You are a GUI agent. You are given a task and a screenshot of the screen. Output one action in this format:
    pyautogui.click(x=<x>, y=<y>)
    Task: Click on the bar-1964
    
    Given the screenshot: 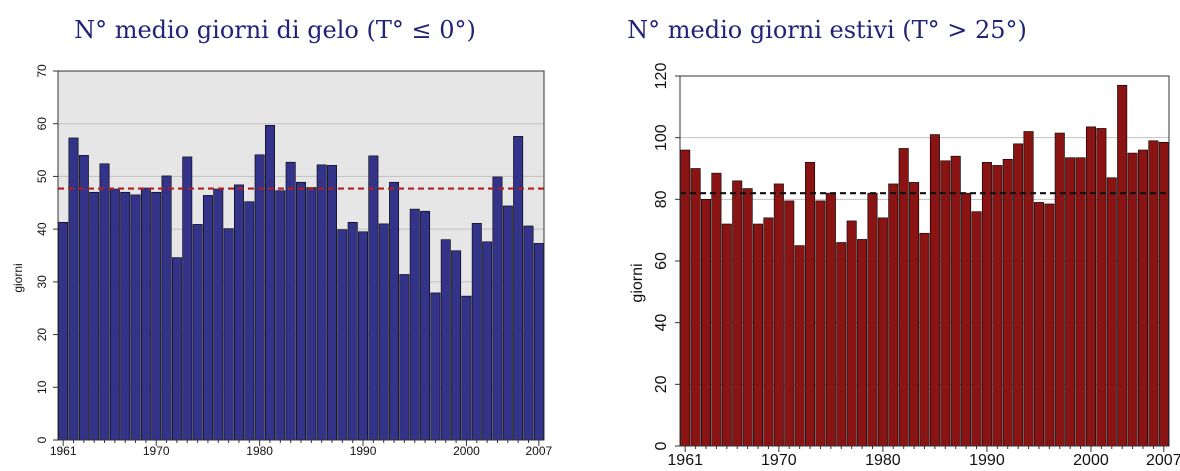 What is the action you would take?
    pyautogui.click(x=94, y=316)
    